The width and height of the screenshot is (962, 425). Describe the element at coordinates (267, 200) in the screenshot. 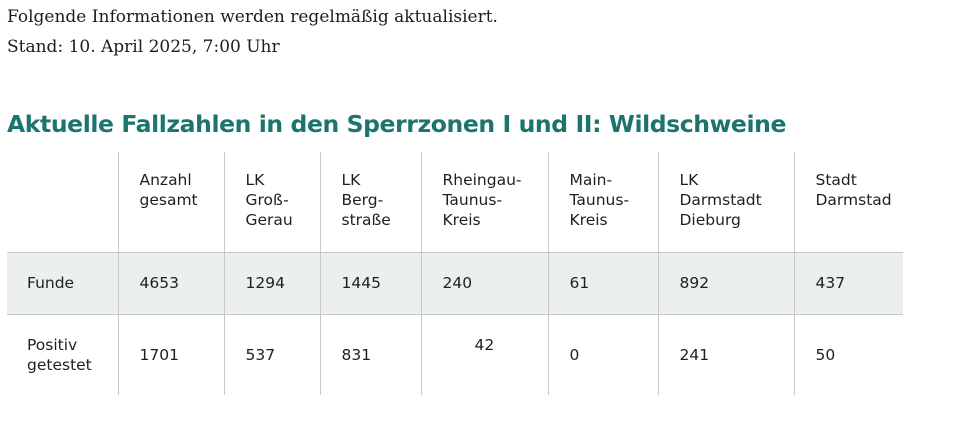

I see `header-line: Groß-` at that location.